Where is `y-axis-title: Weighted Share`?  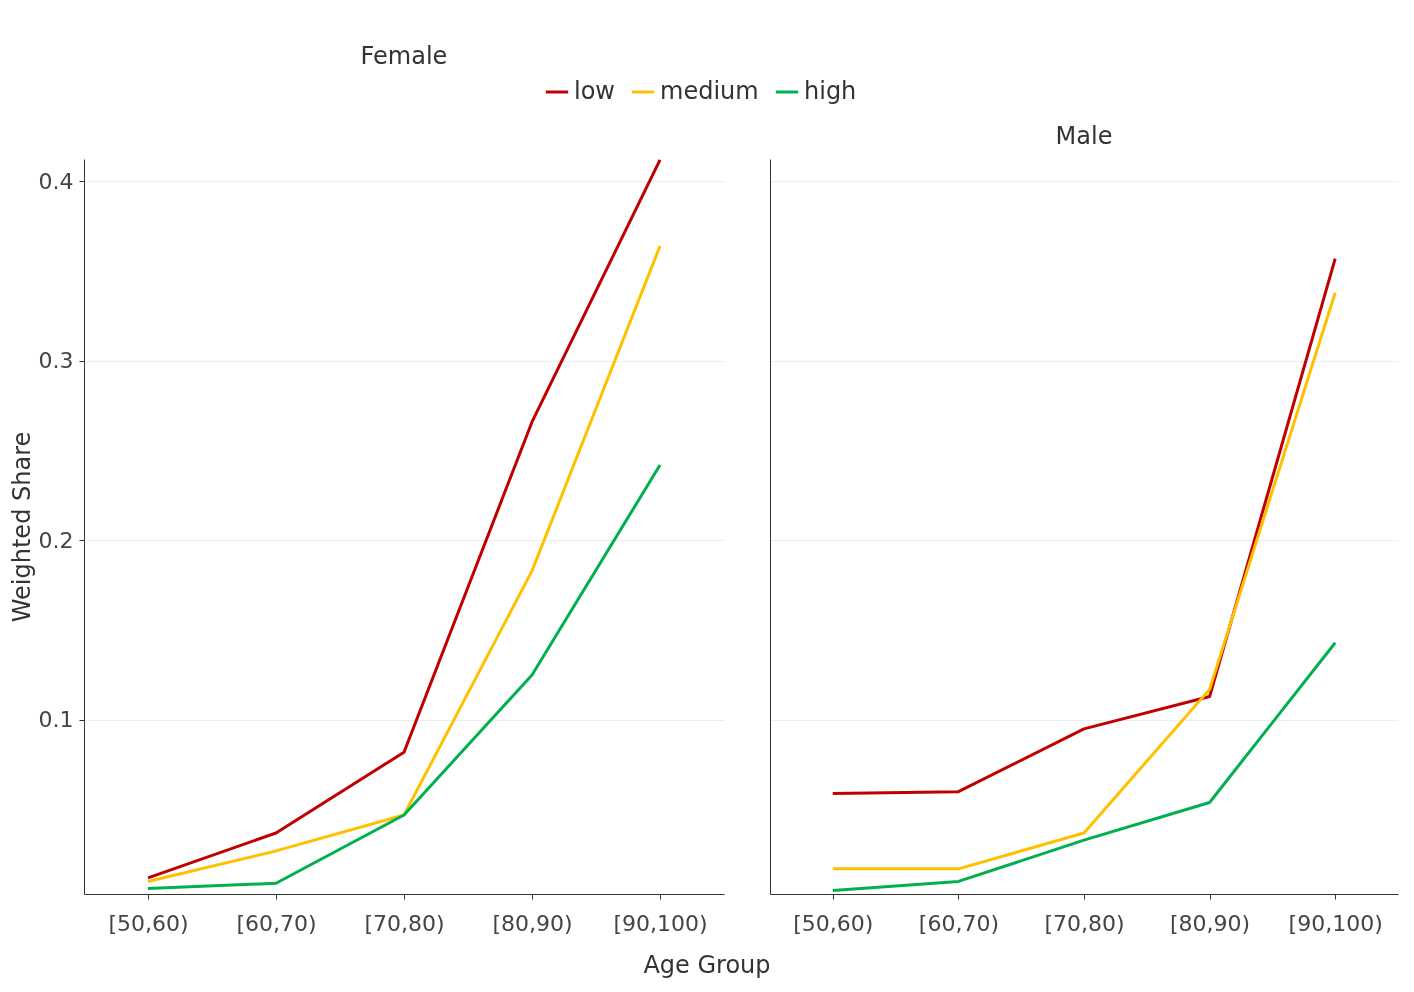 y-axis-title: Weighted Share is located at coordinates (21, 527).